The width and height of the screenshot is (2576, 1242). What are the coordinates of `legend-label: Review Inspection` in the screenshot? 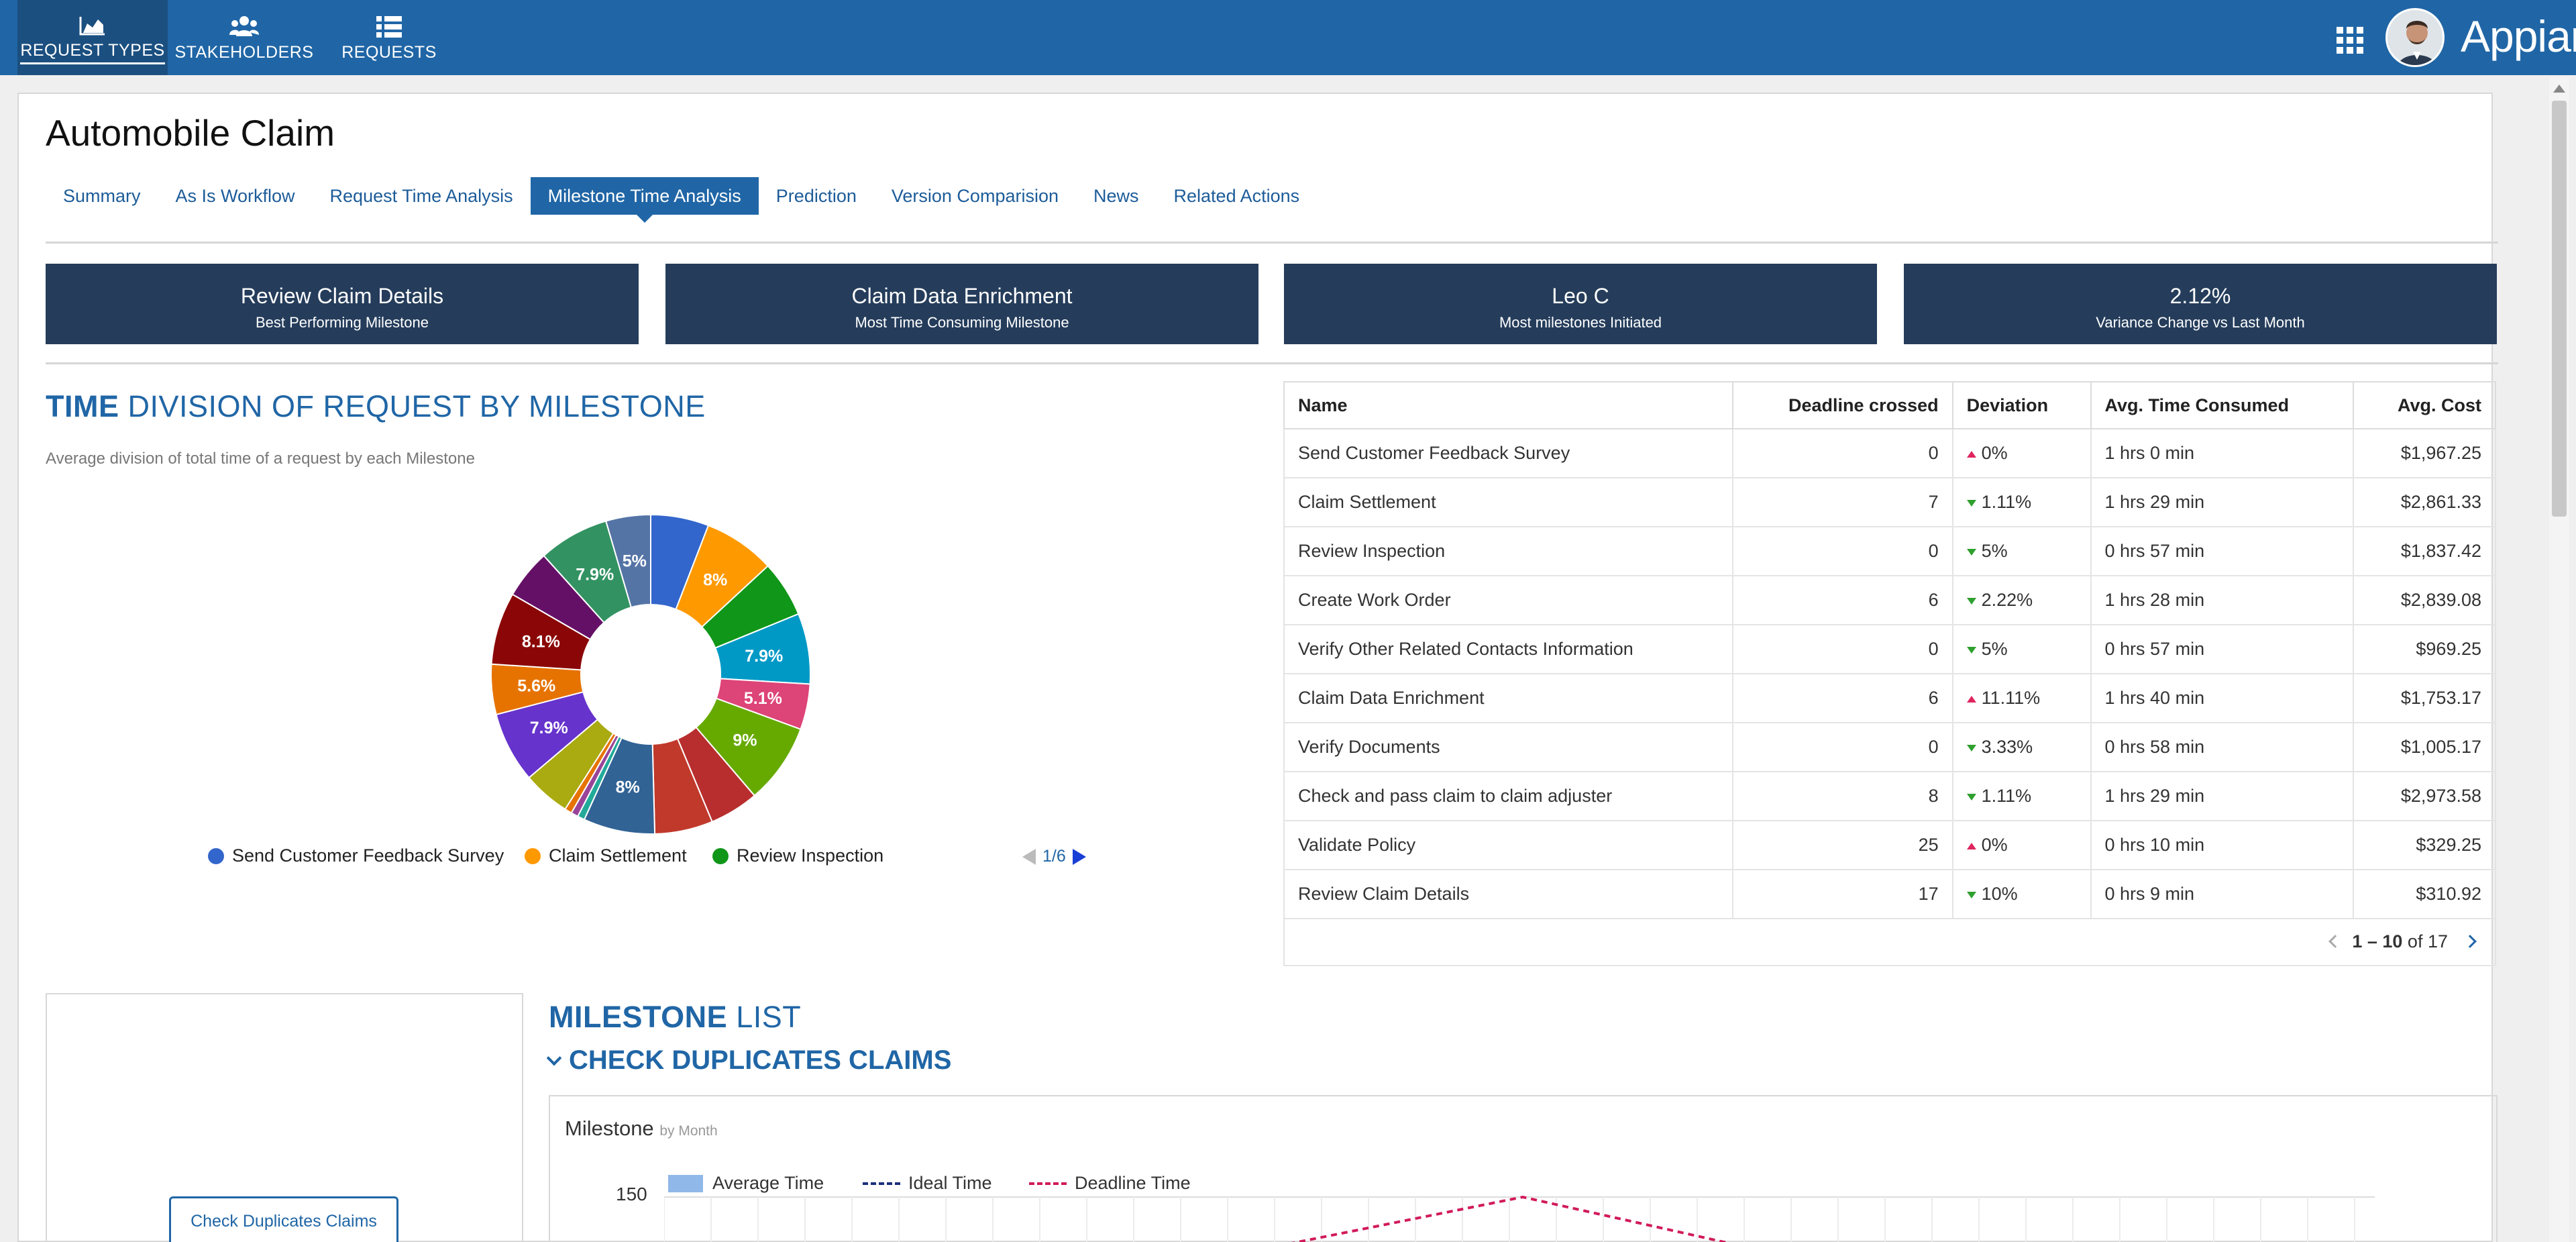 It's located at (810, 855).